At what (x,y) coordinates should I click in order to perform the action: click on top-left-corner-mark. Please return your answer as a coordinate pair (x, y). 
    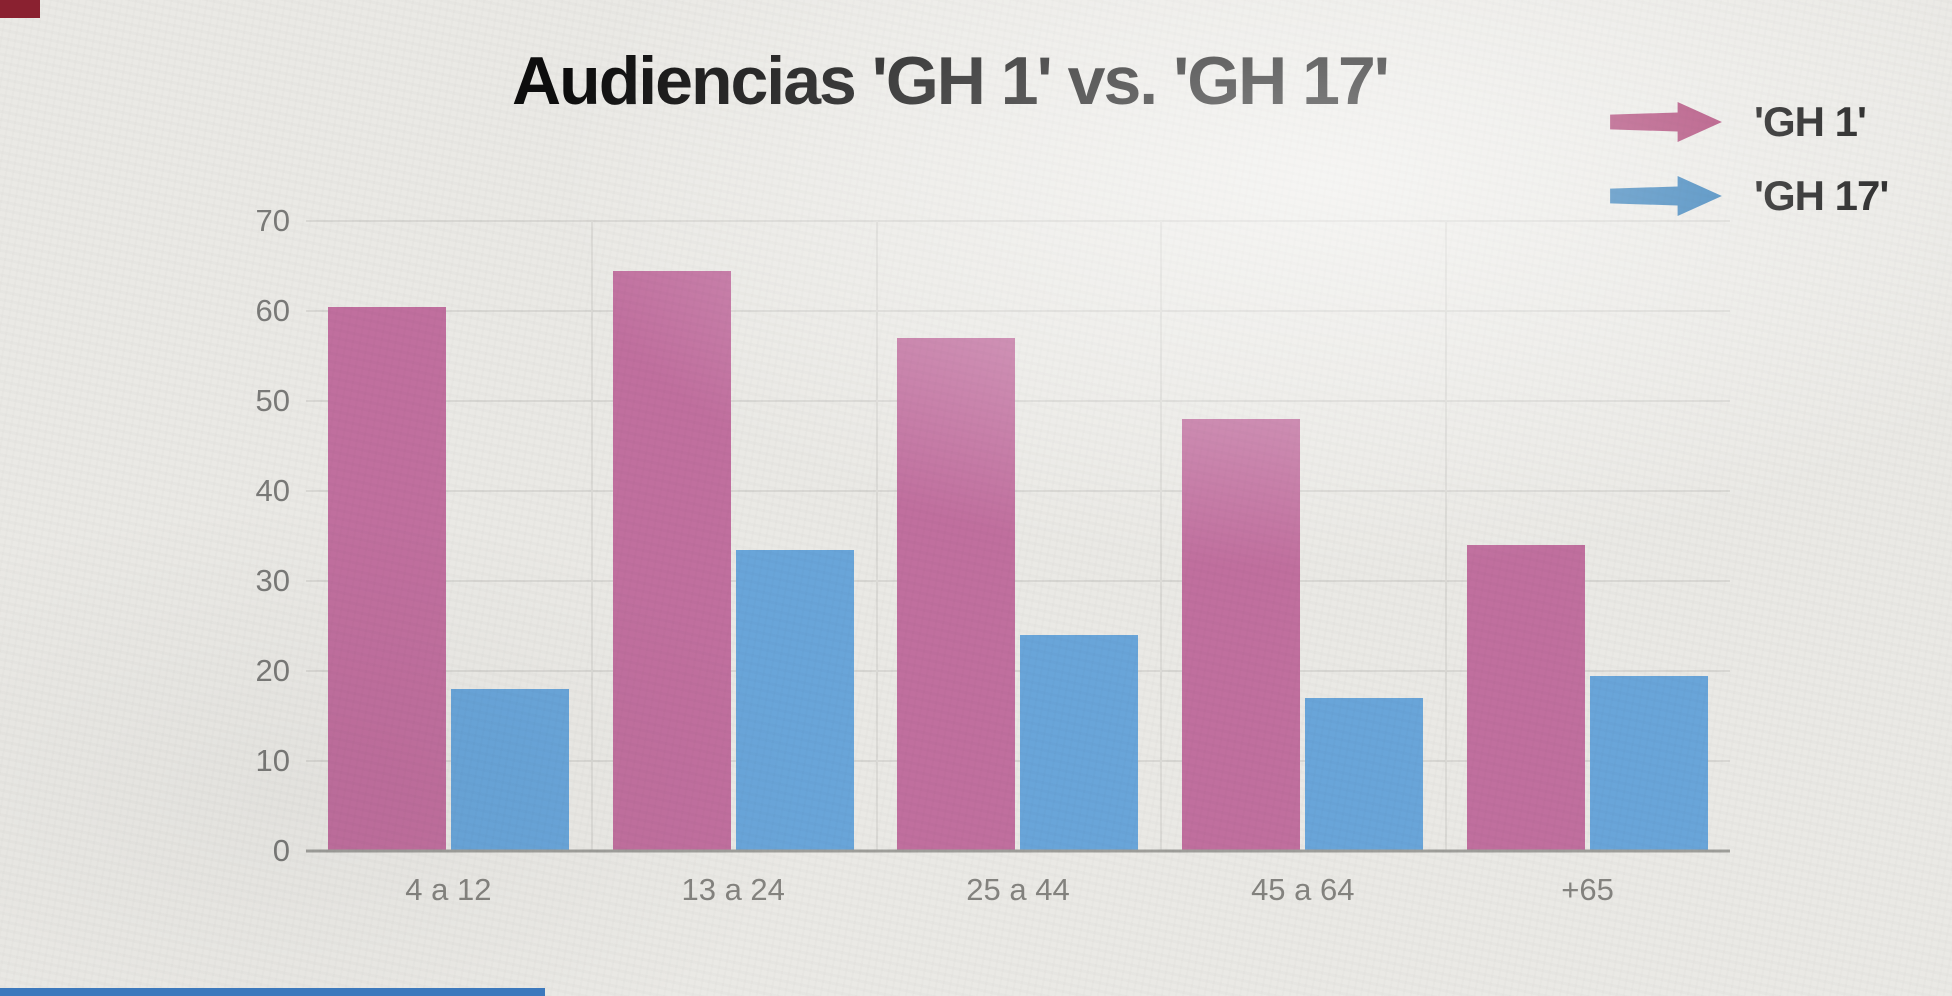
    Looking at the image, I should click on (20, 9).